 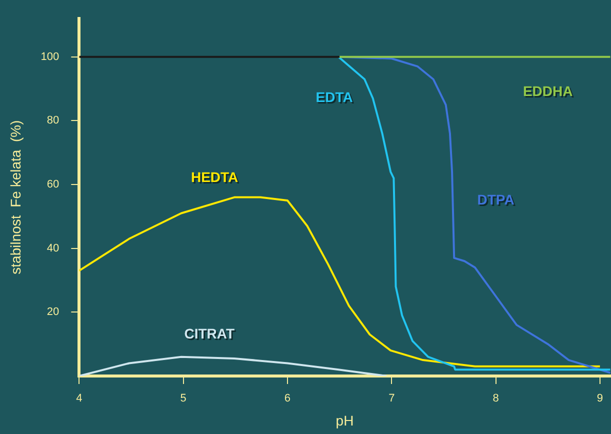 I want to click on series-label: EDDHA, so click(x=547, y=90).